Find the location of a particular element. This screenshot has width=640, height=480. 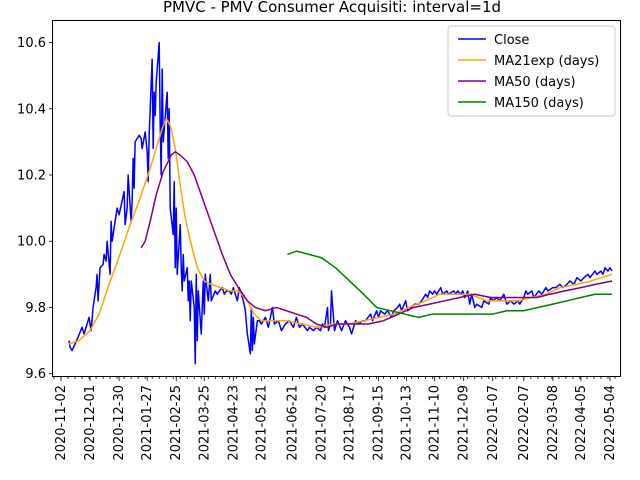

y-tick-label: 9.6 is located at coordinates (35, 374).